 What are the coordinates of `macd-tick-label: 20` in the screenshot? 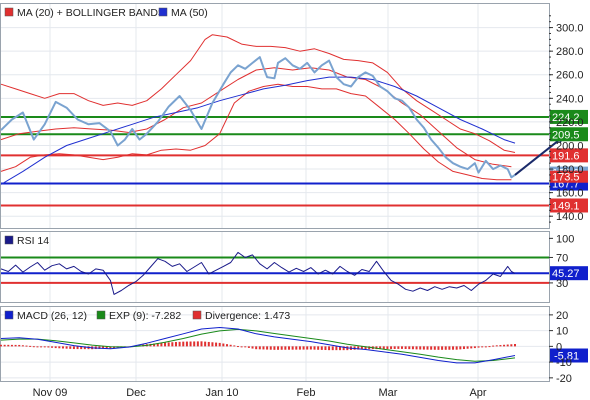 It's located at (562, 316).